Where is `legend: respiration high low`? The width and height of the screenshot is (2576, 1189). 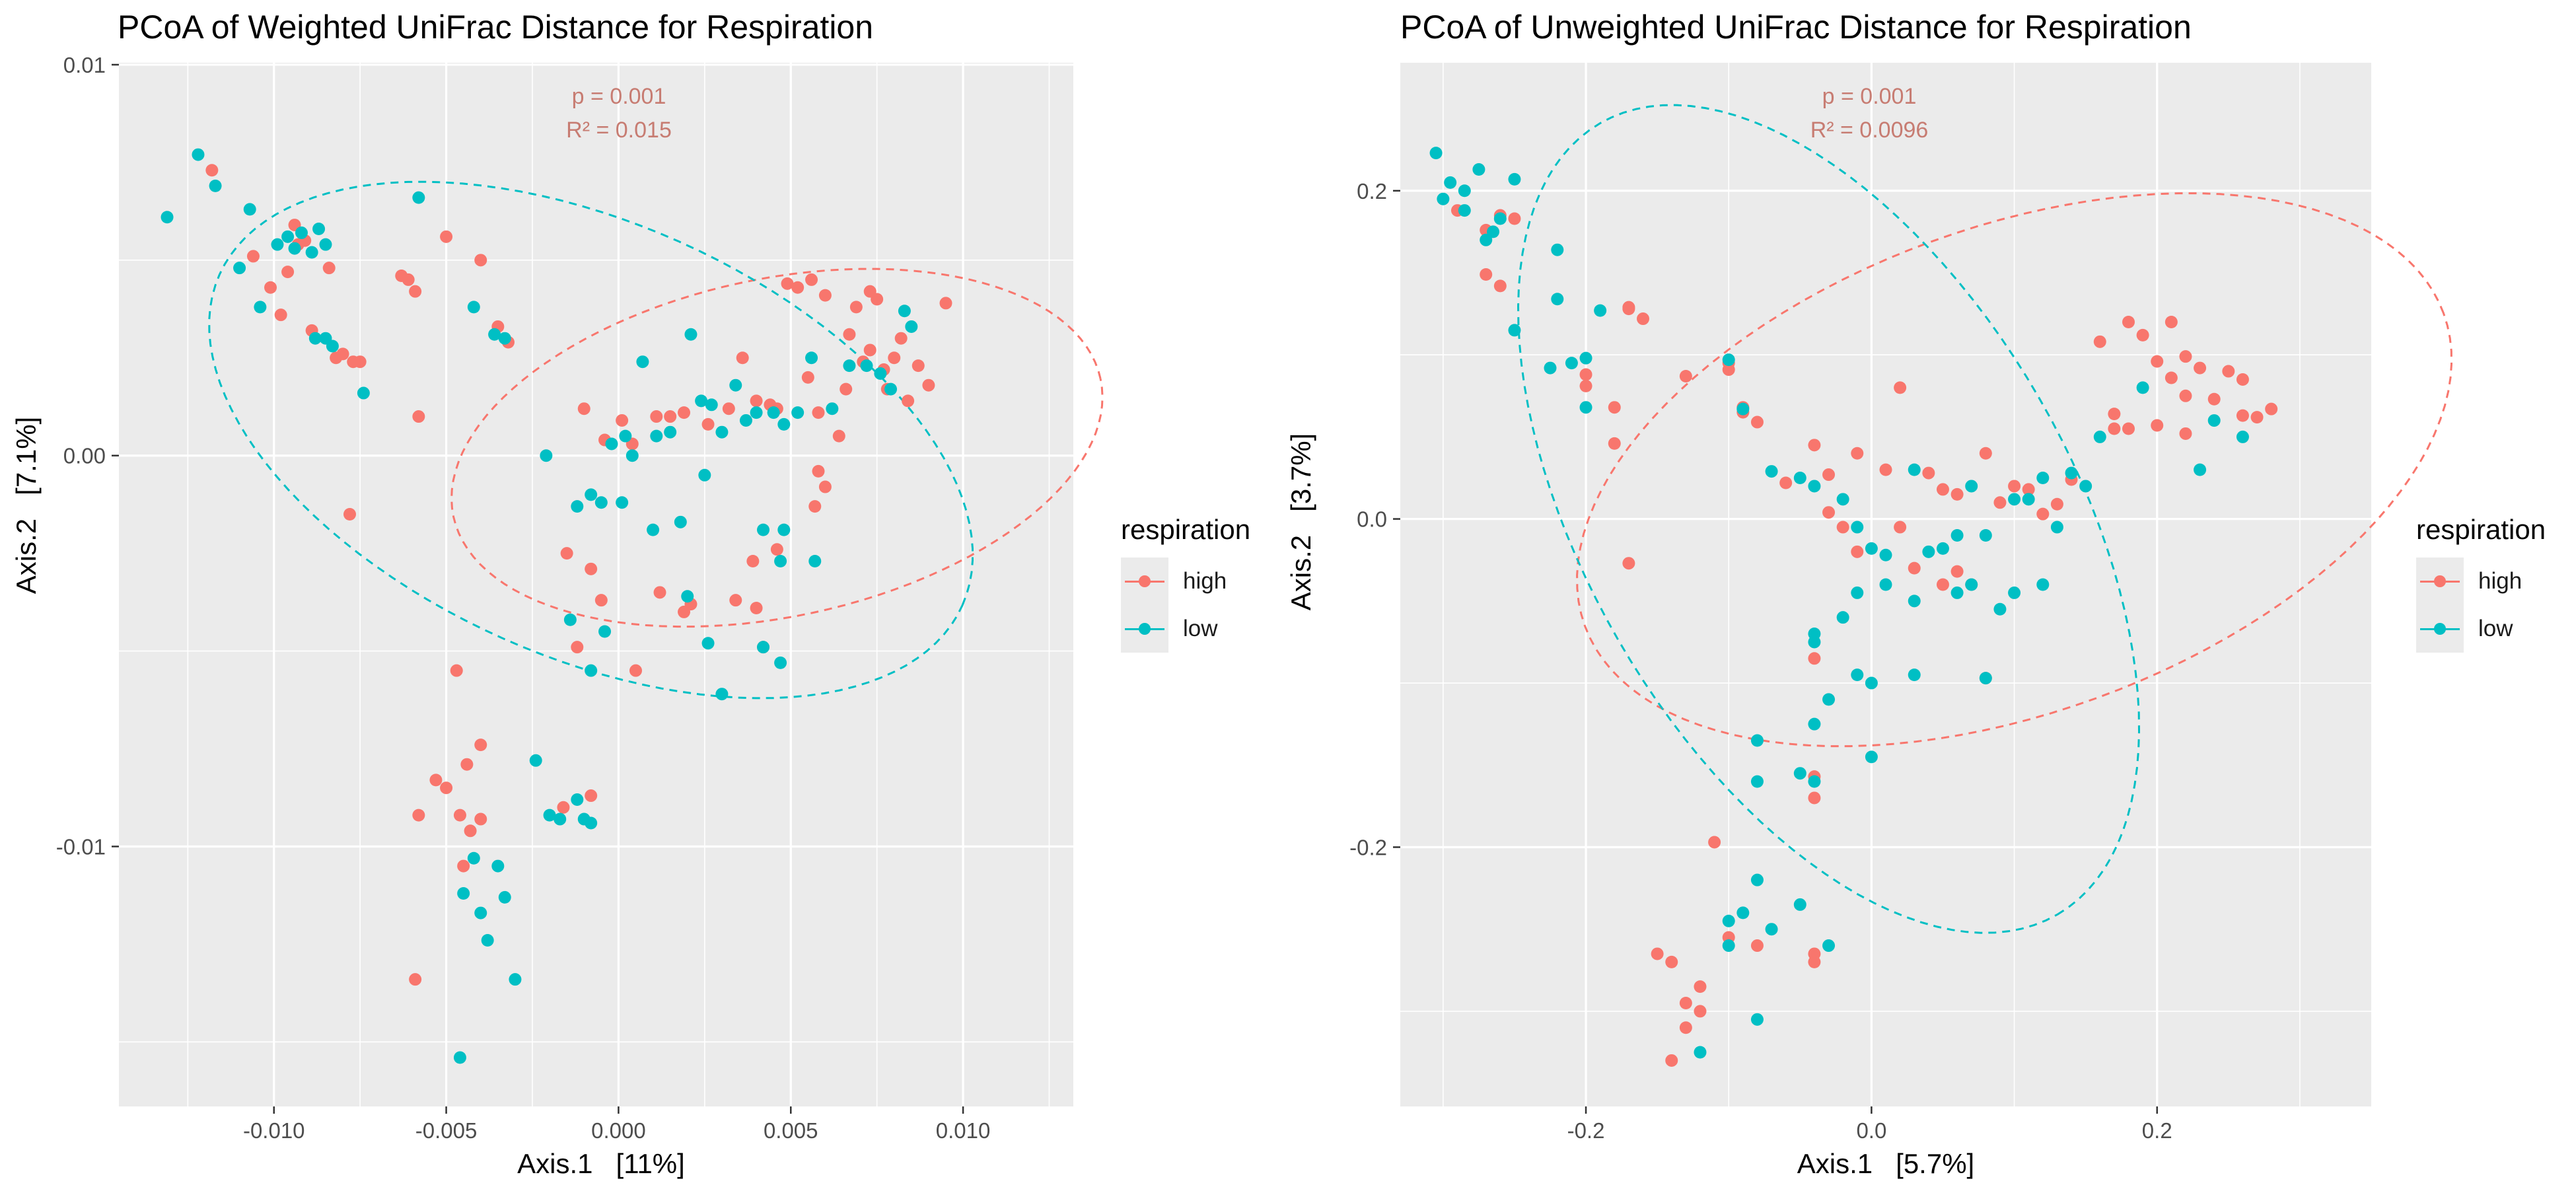 legend: respiration high low is located at coordinates (1186, 583).